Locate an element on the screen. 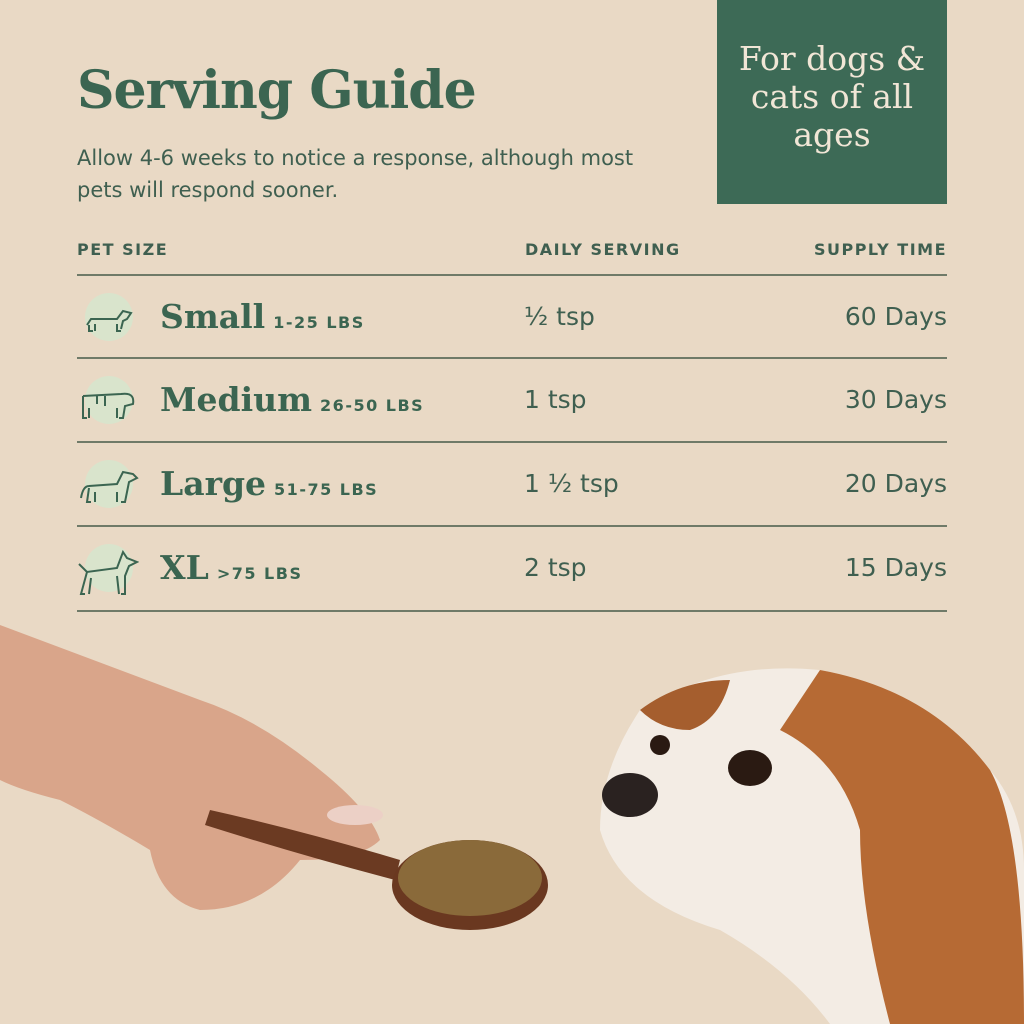 The height and width of the screenshot is (1024, 1024). spoon-image is located at coordinates (376, 870).